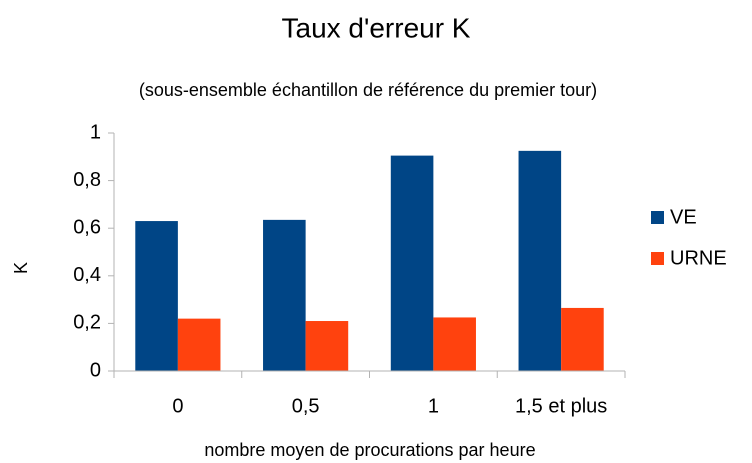 This screenshot has width=752, height=463. I want to click on x-axis-label: nombre moyen de procurations par heure, so click(369, 450).